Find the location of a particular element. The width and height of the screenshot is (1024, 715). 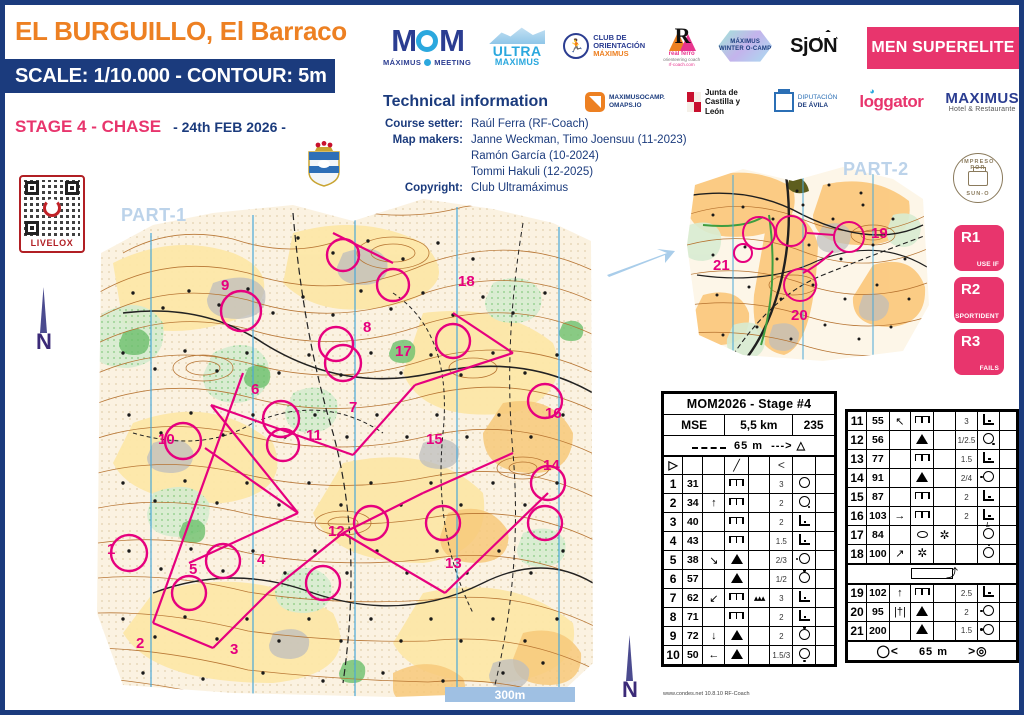

cd-row-2: 2 34 ↑ 2 is located at coordinates (749, 503).